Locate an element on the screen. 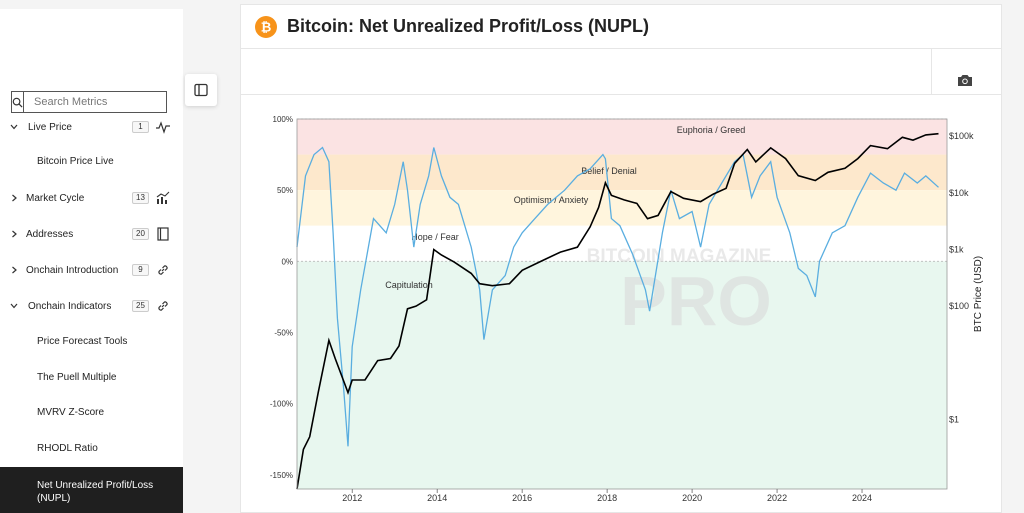 The height and width of the screenshot is (513, 1024). sidebar-subitem-rhodl-ratio: RHODL Ratio is located at coordinates (91, 449).